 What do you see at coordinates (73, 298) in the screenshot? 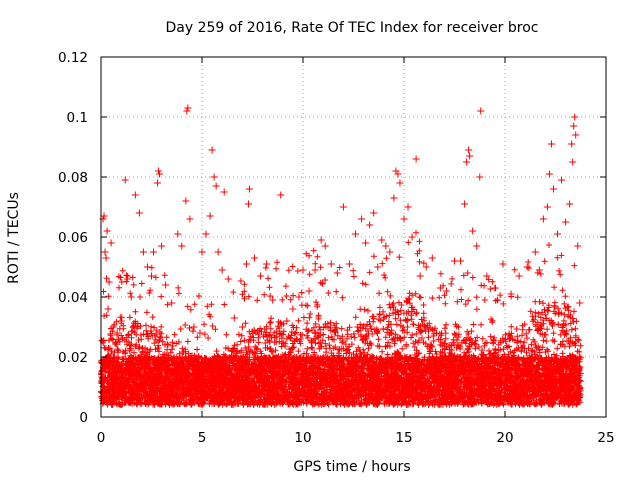
I see `y-tick-label: 0.04` at bounding box center [73, 298].